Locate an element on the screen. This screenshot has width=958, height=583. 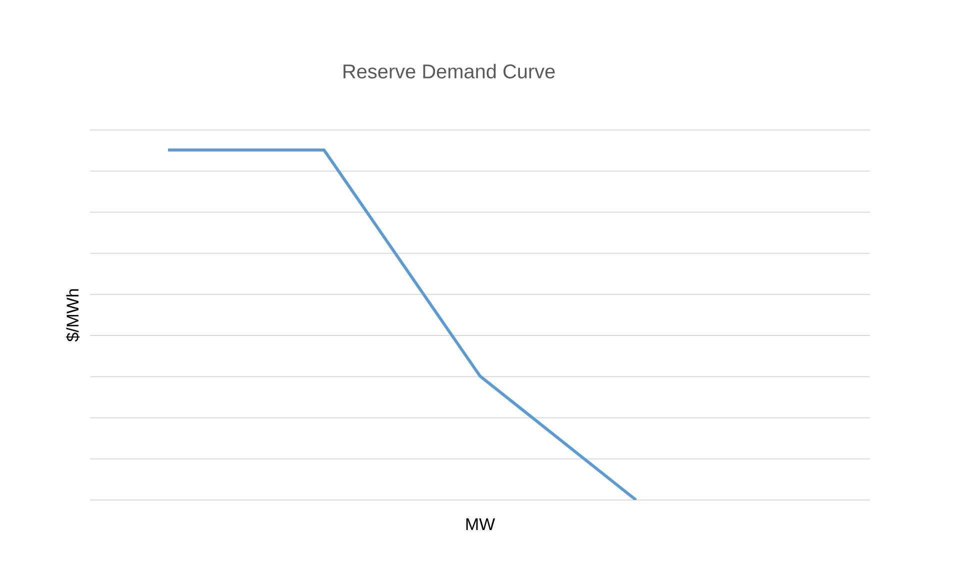
chart-title: Reserve Demand Curve is located at coordinates (449, 71).